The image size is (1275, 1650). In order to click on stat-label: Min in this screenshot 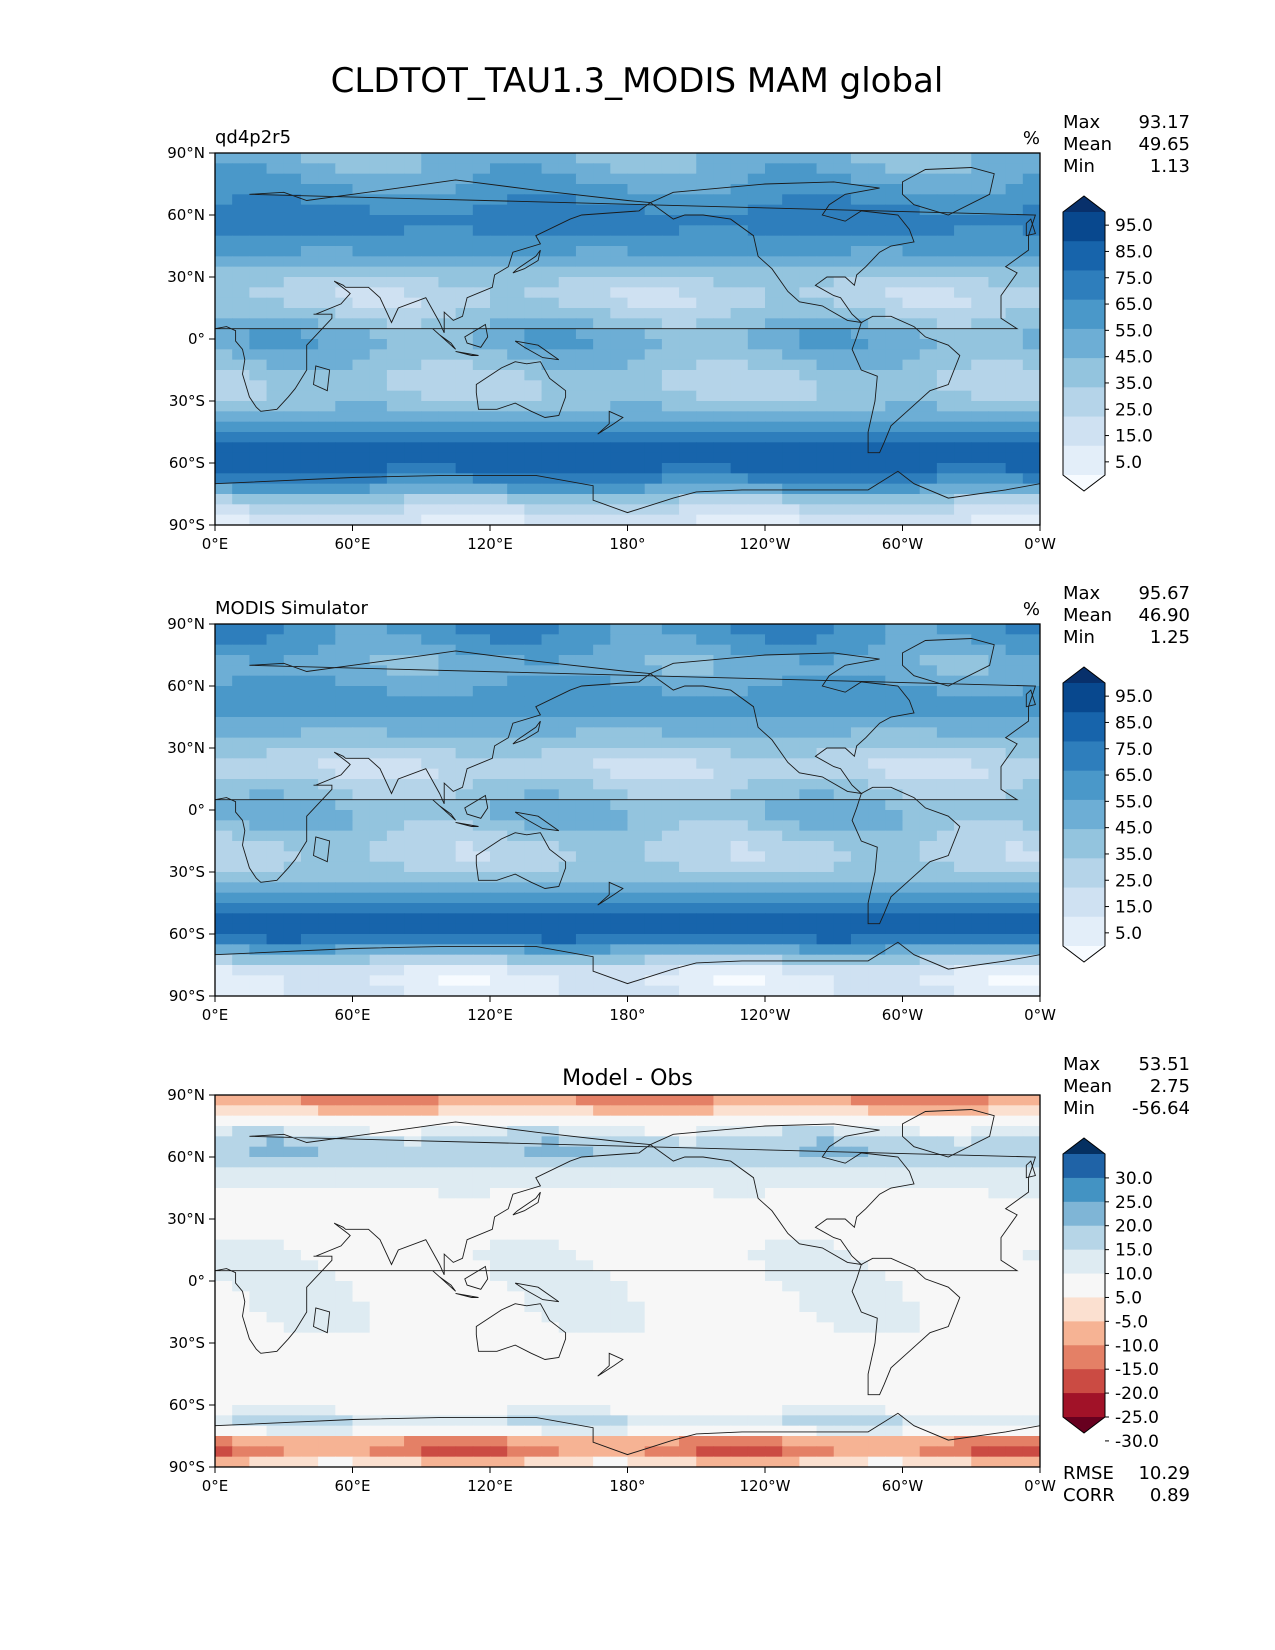, I will do `click(1079, 166)`.